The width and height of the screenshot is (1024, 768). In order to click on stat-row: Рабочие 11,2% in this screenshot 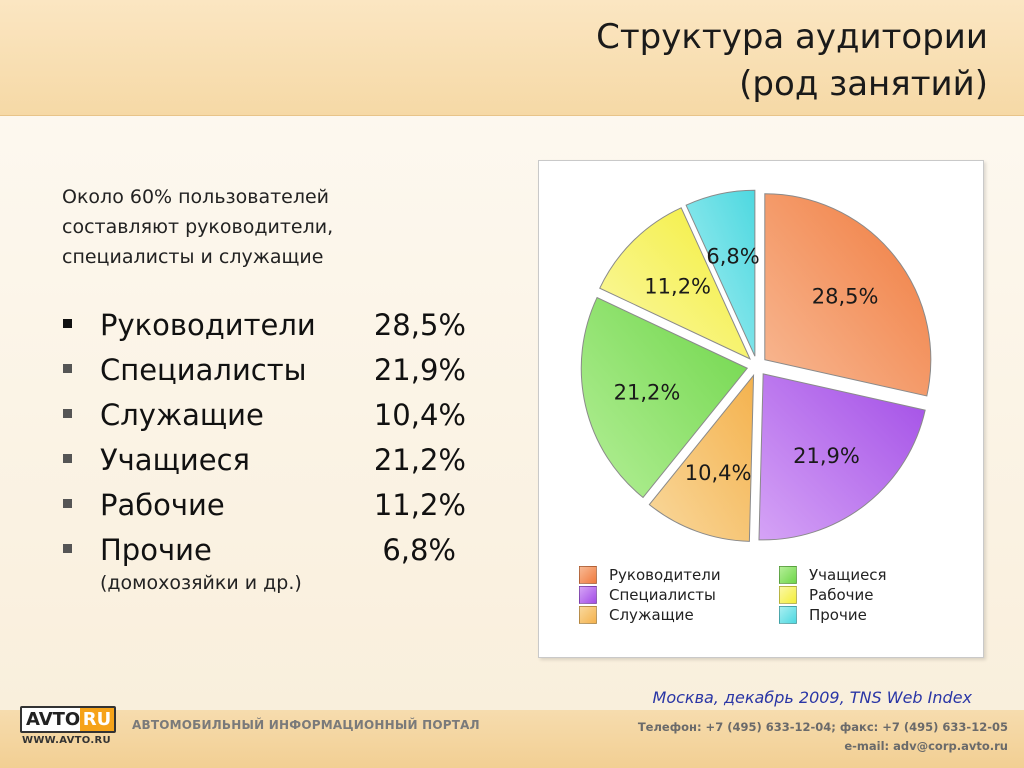, I will do `click(280, 506)`.